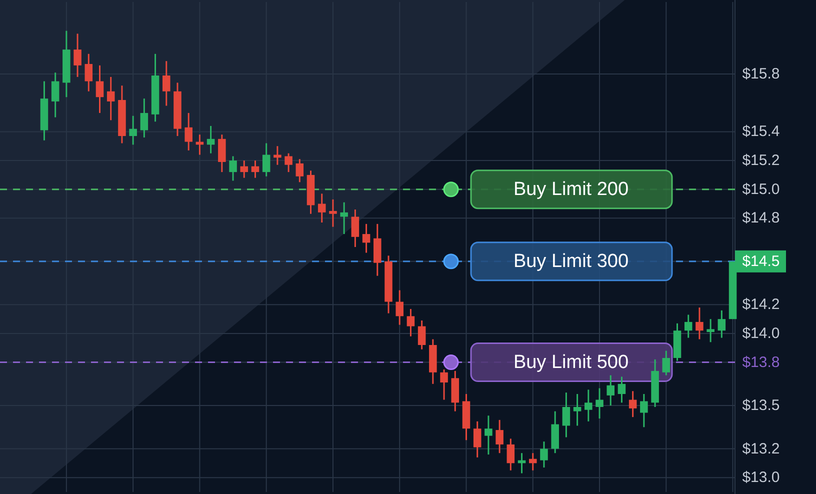 The height and width of the screenshot is (494, 816). What do you see at coordinates (761, 477) in the screenshot?
I see `y-tick-label: $13.0` at bounding box center [761, 477].